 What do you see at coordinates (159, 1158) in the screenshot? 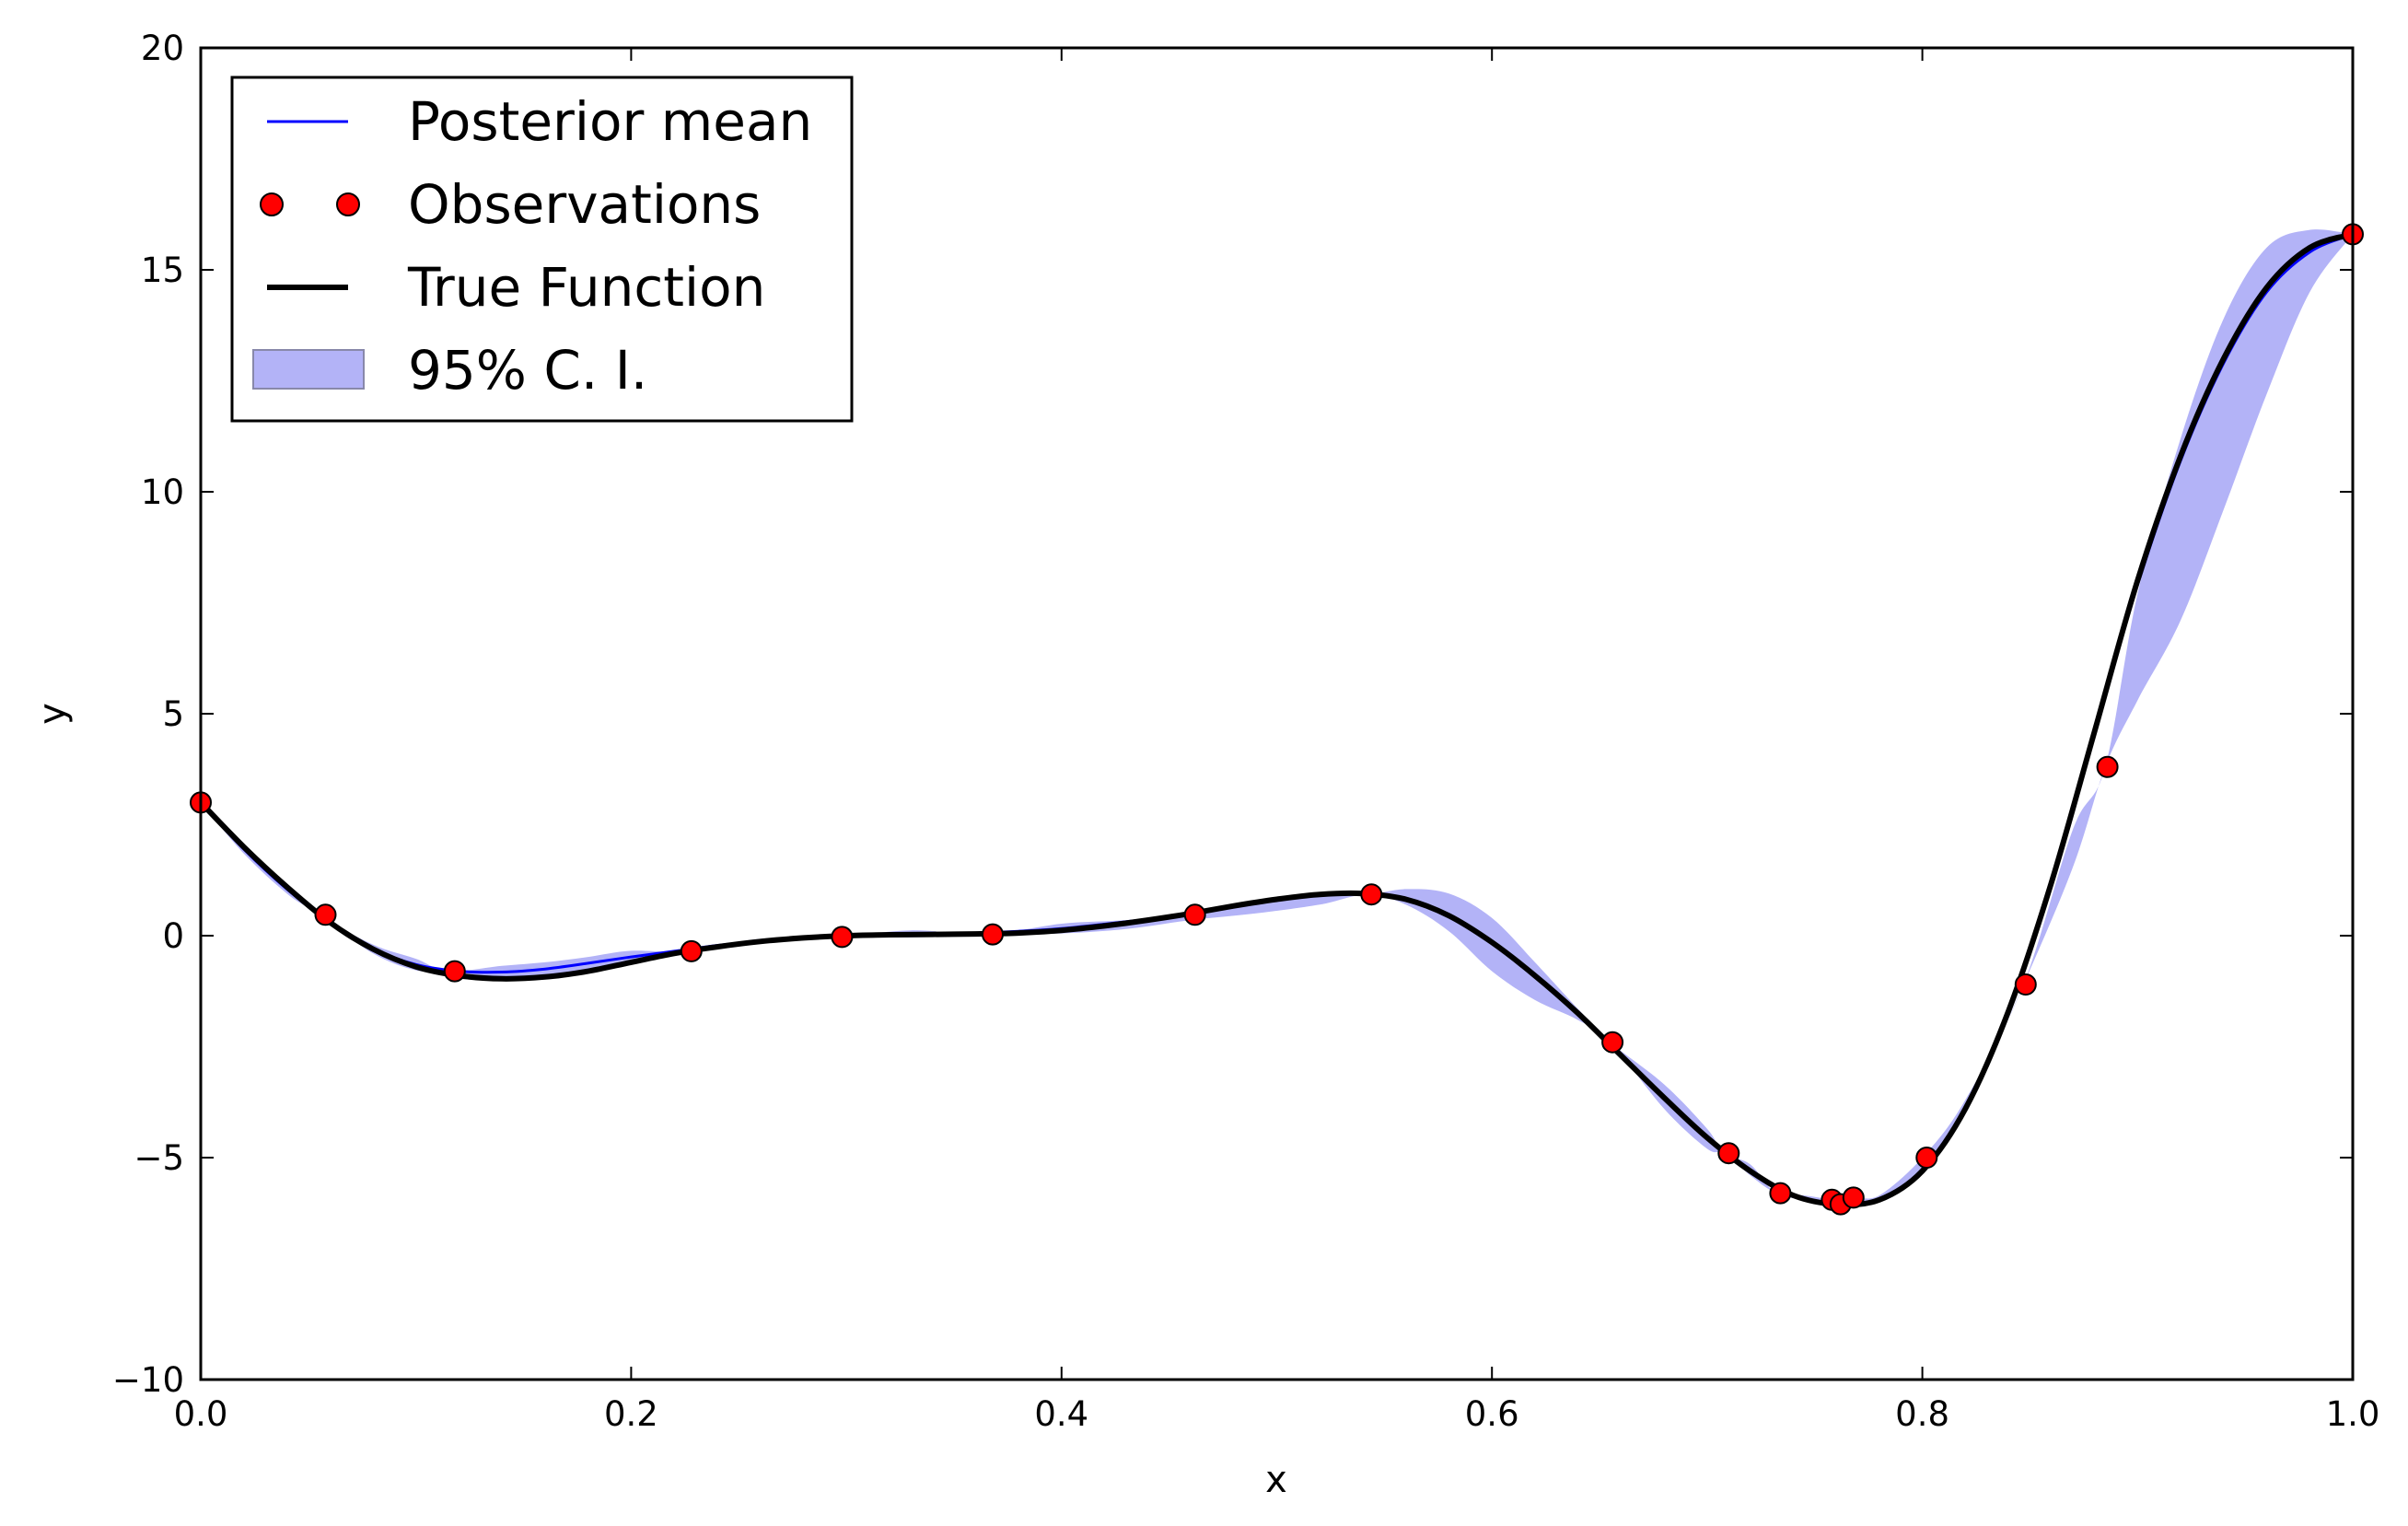
I see `y-tick-label: −5` at bounding box center [159, 1158].